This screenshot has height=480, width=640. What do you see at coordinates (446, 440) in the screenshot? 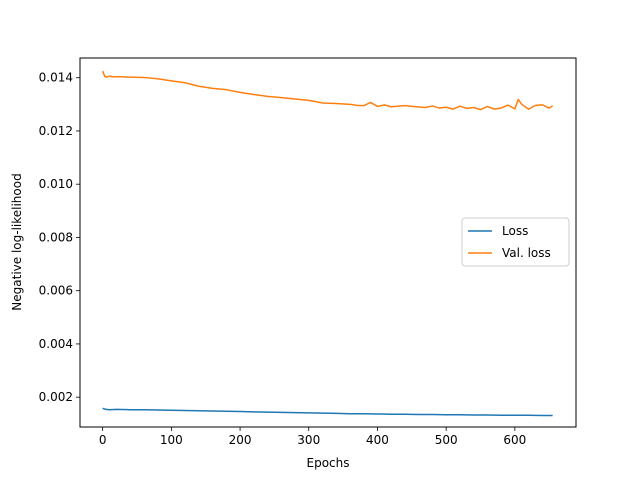
I see `x-tick-label: 500` at bounding box center [446, 440].